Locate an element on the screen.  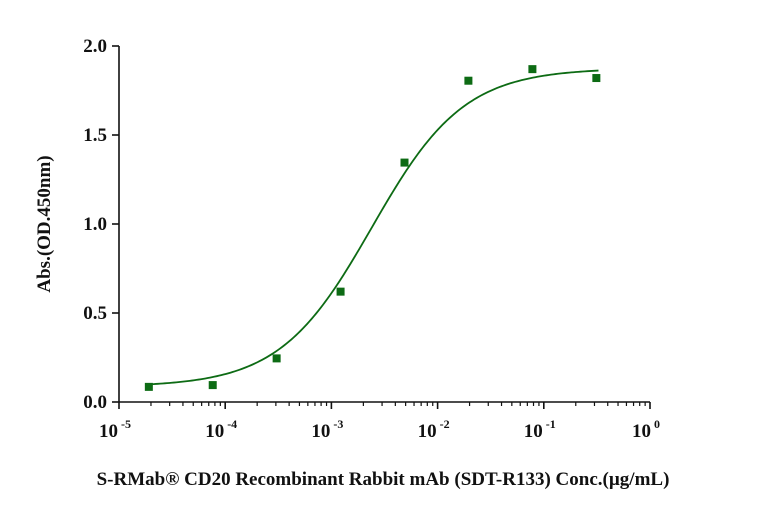
x-tick-label: 10 0 is located at coordinates (646, 429).